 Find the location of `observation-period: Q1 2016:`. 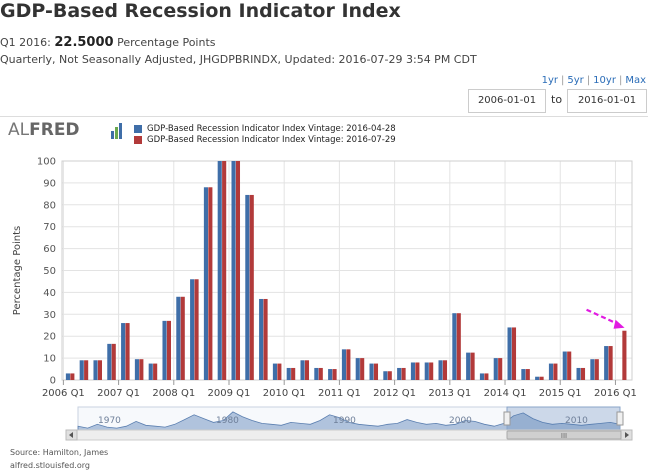

observation-period: Q1 2016: is located at coordinates (25, 42).